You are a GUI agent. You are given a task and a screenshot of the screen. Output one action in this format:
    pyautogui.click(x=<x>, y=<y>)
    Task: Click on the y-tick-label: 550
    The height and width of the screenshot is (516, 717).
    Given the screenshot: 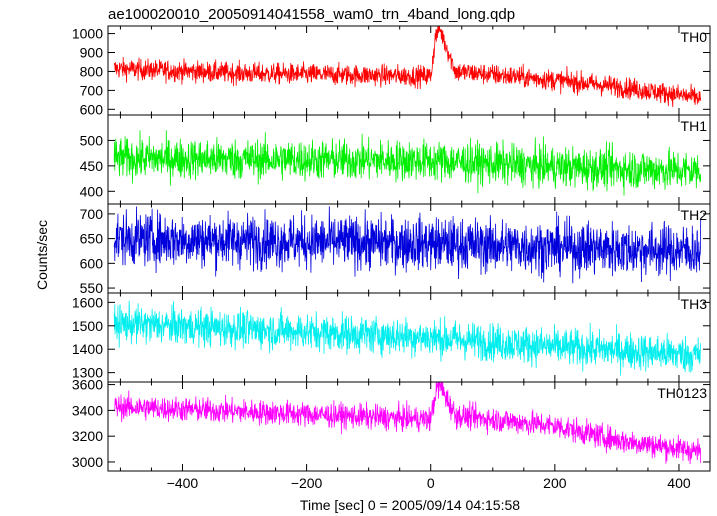 What is the action you would take?
    pyautogui.click(x=92, y=288)
    